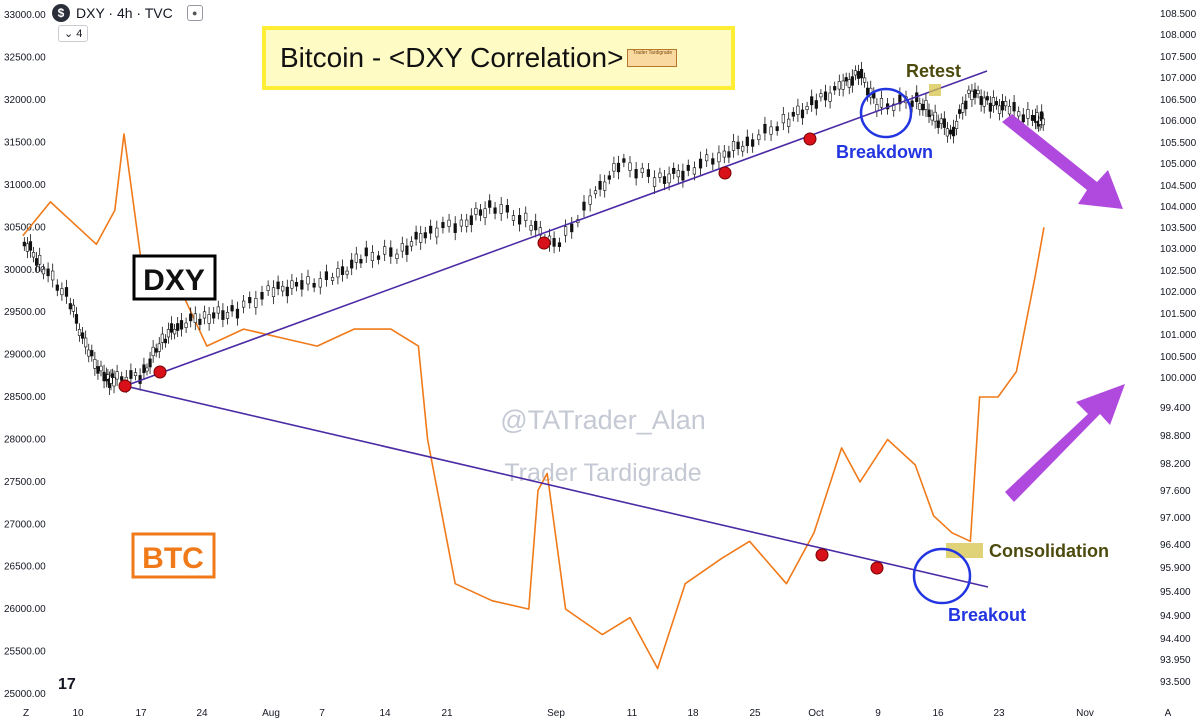  Describe the element at coordinates (25, 694) in the screenshot. I see `btc-tick-label: 25000.00` at that location.